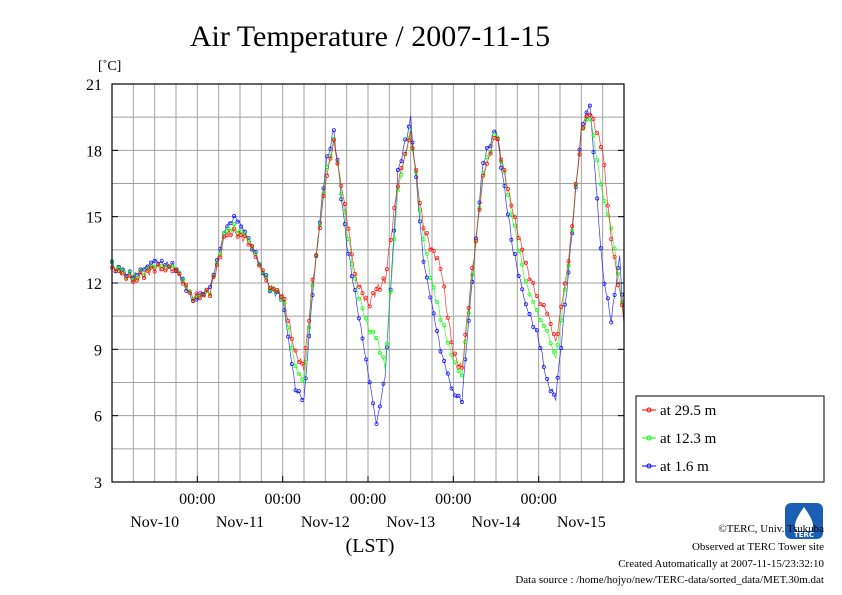 This screenshot has height=595, width=842. I want to click on x-day-label: Nov-12, so click(325, 522).